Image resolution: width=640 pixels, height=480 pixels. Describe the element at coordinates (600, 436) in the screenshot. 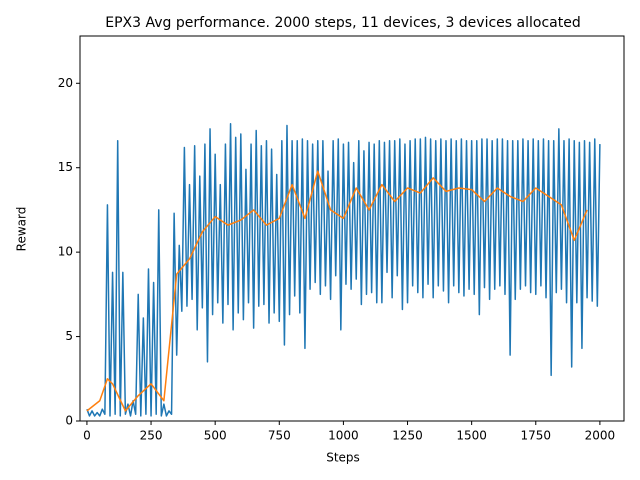

I see `x-tick-label: 2000` at that location.